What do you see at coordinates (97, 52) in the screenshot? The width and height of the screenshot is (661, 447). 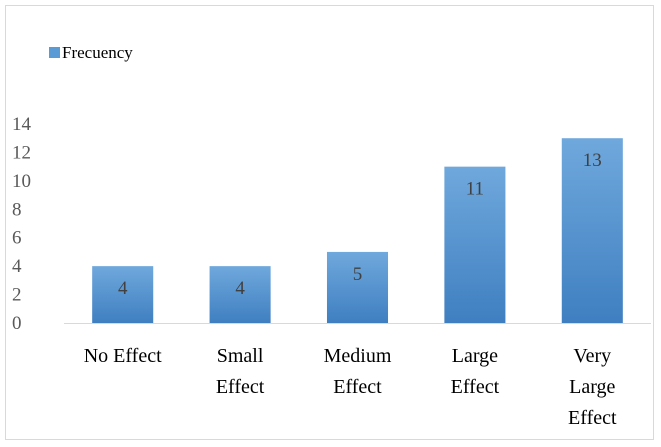 I see `legend-label: Frecuency` at bounding box center [97, 52].